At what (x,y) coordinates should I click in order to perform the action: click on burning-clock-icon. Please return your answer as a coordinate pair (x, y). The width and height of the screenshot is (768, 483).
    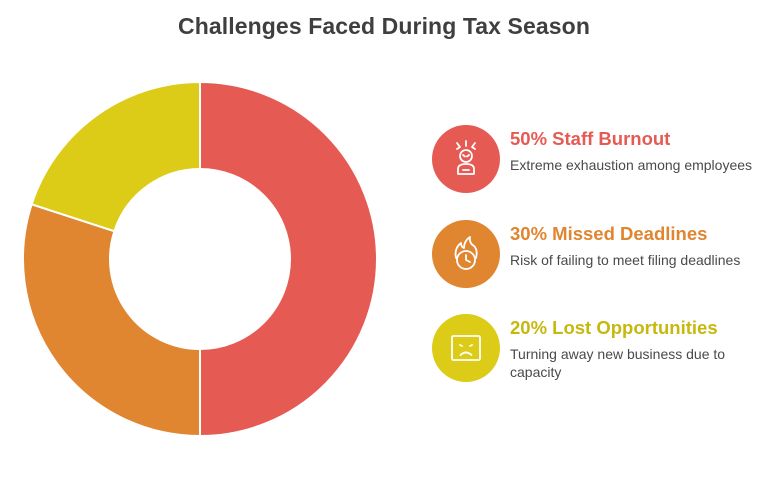
    Looking at the image, I should click on (466, 253).